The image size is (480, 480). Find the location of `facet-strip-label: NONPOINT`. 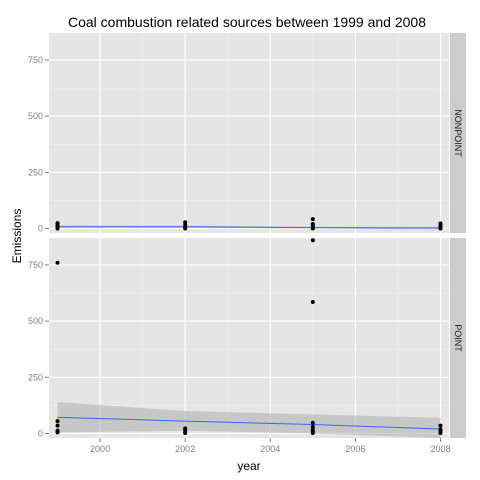

facet-strip-label: NONPOINT is located at coordinates (458, 133).